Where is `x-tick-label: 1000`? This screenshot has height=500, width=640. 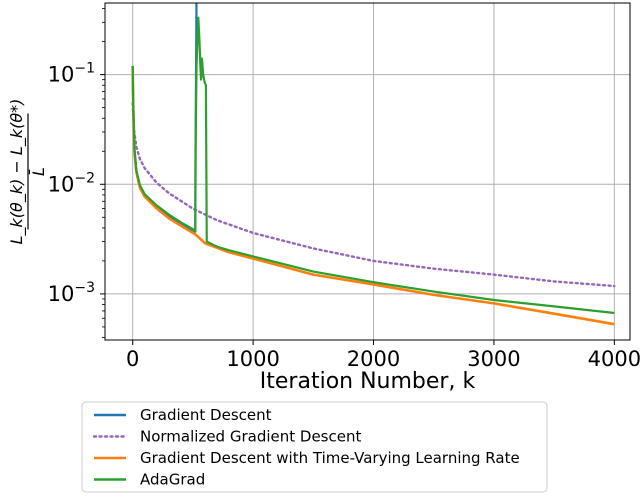 x-tick-label: 1000 is located at coordinates (252, 359).